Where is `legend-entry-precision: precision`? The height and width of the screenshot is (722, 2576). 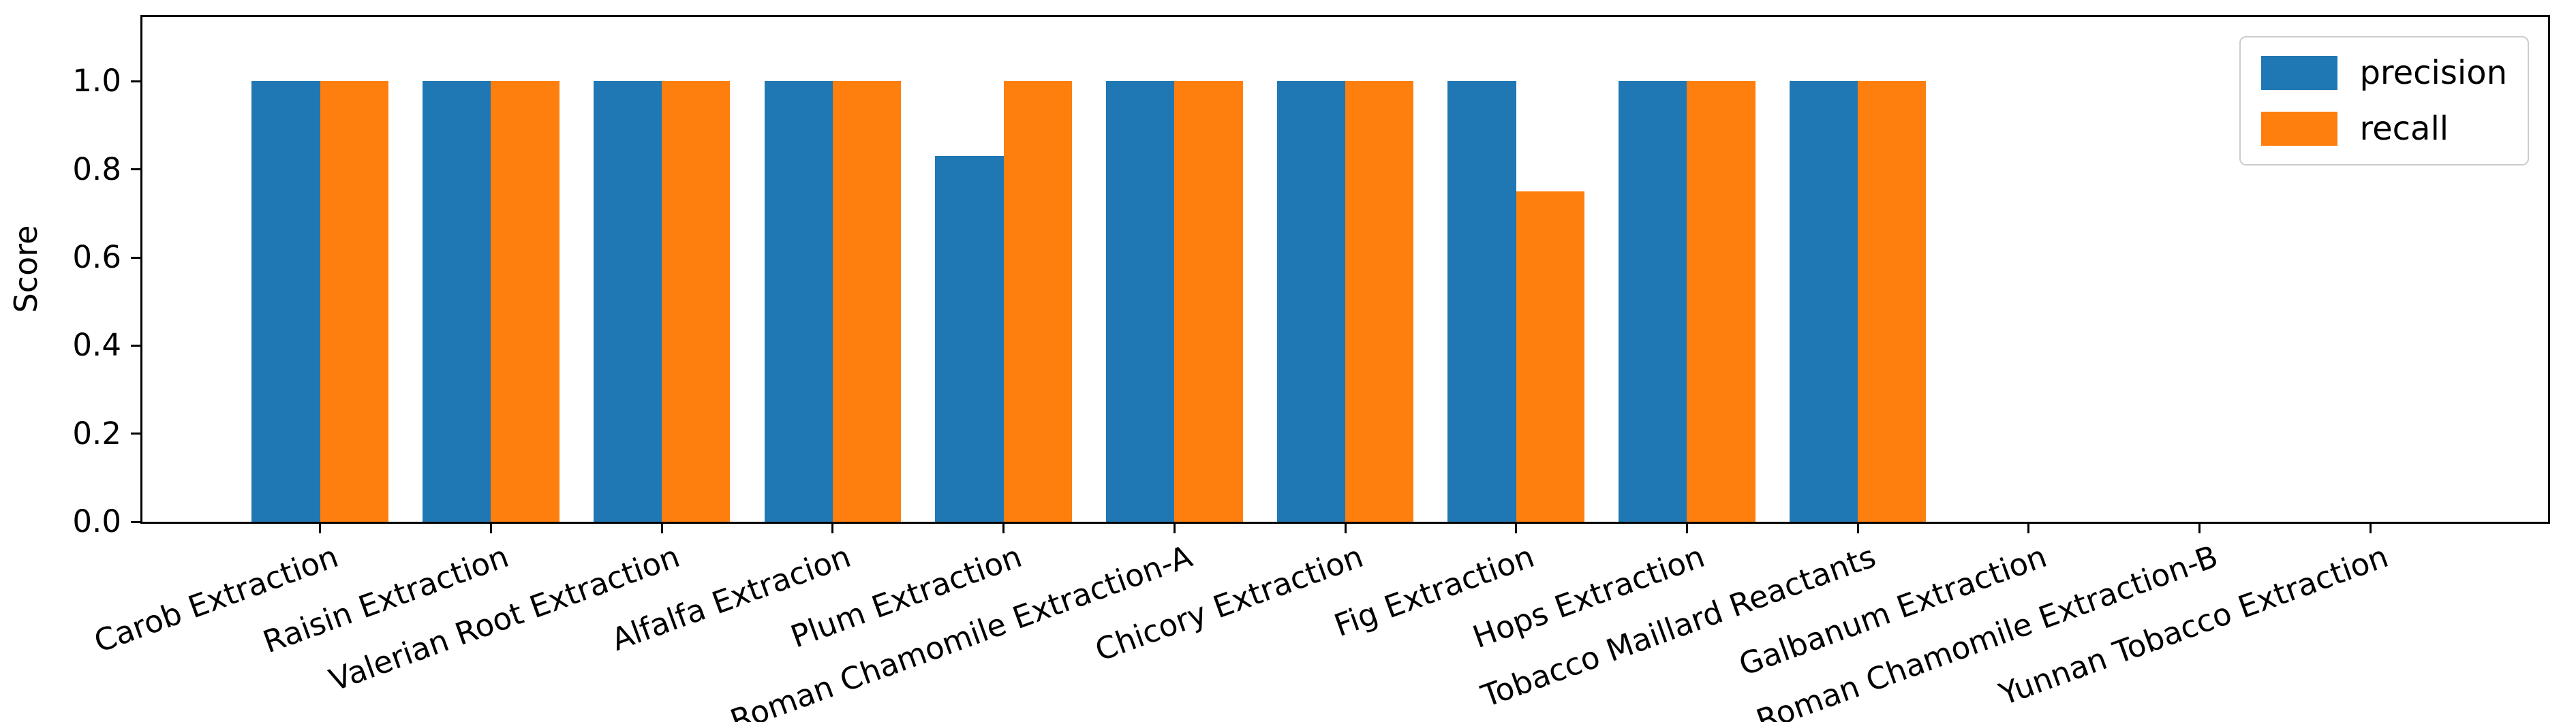 legend-entry-precision: precision is located at coordinates (2384, 73).